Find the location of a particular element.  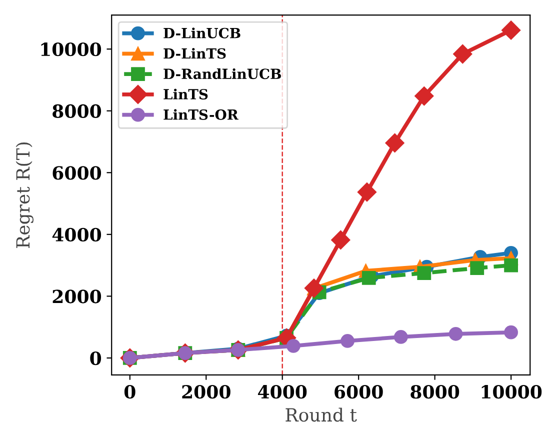

y-tick-label: 6000 is located at coordinates (77, 173).